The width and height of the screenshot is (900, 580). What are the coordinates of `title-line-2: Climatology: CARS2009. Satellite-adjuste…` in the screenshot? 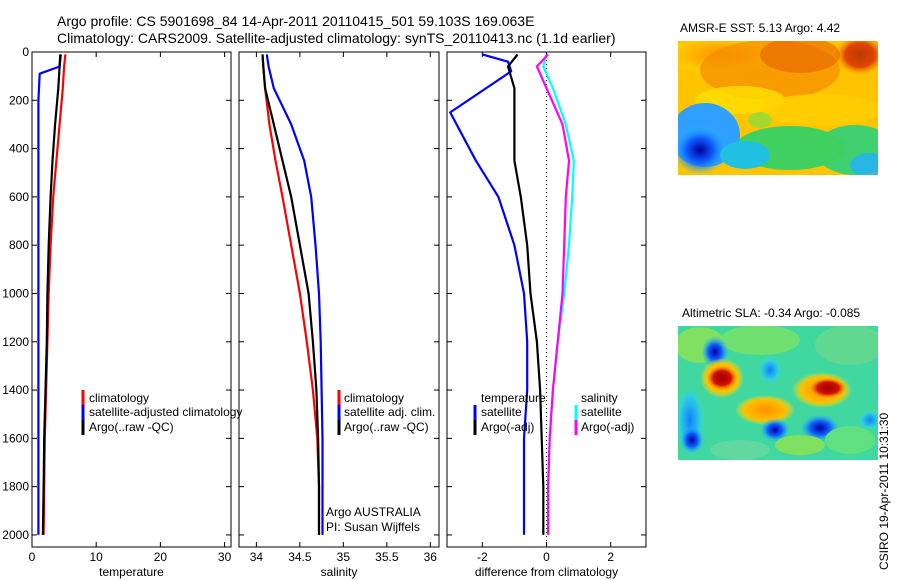 It's located at (336, 38).